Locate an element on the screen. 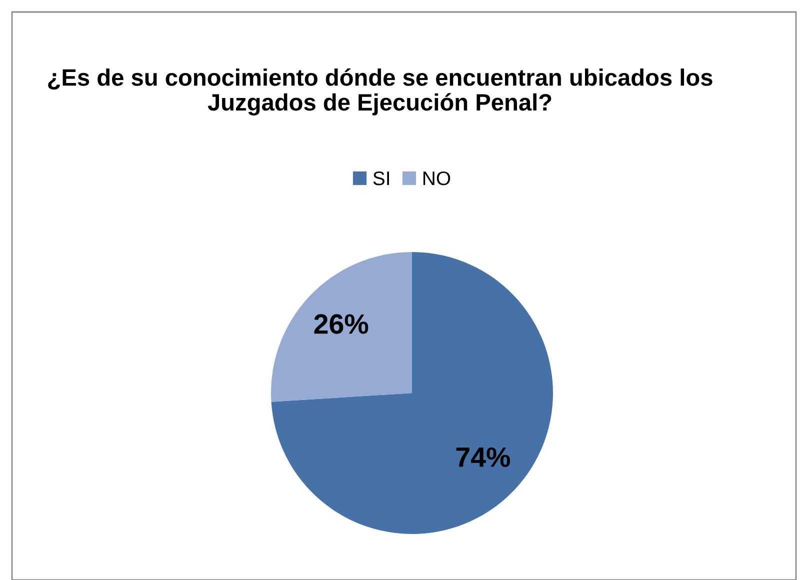 Image resolution: width=804 pixels, height=580 pixels. legend-label: SI is located at coordinates (381, 178).